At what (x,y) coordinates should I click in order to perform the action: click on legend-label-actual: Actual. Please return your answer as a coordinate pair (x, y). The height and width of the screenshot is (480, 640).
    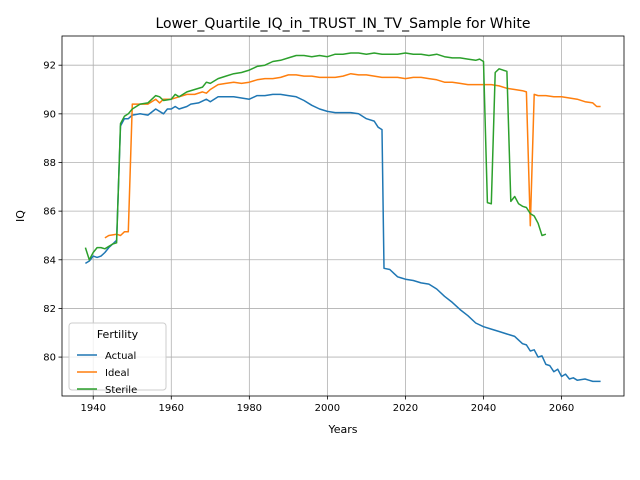
    Looking at the image, I should click on (120, 356).